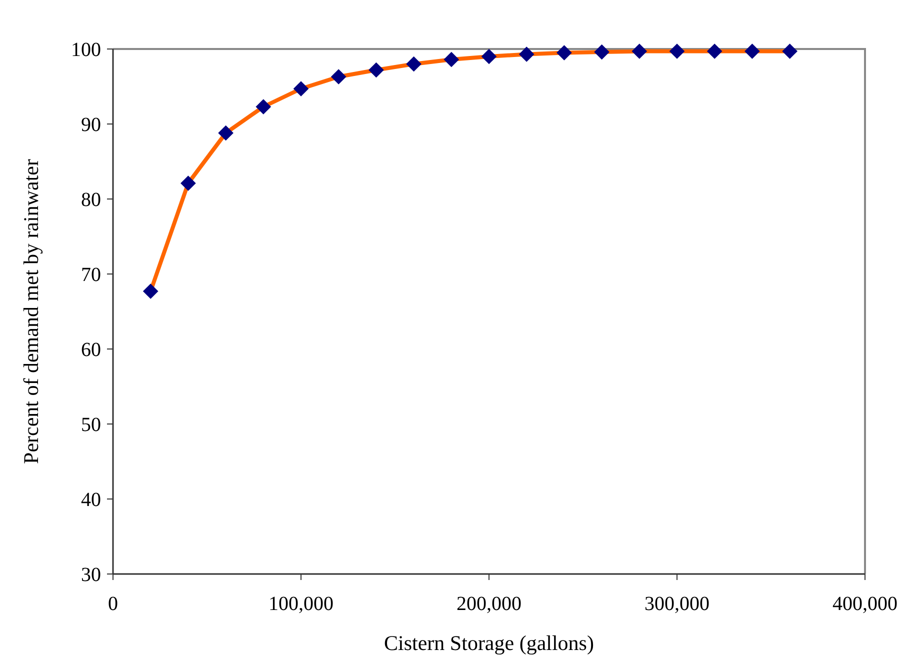  Describe the element at coordinates (31, 311) in the screenshot. I see `y-axis-title: Percent of demand met by rainwater` at that location.